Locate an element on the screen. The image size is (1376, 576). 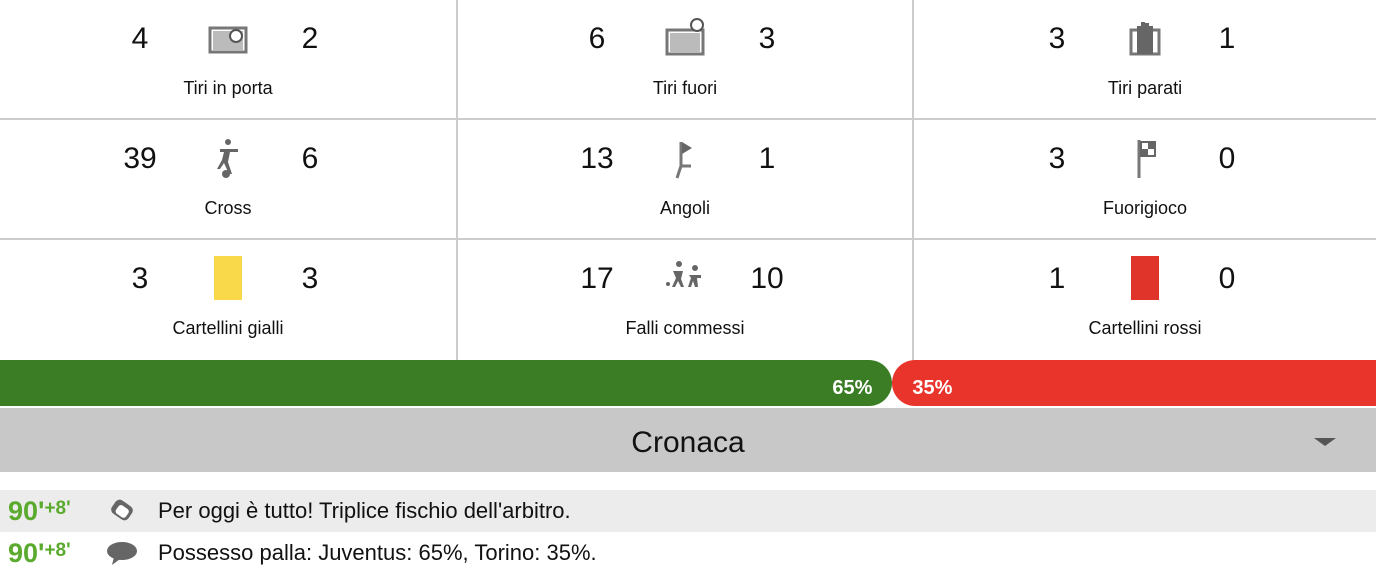
stat-cartellini-rossi: 1 0 Cartellini rossi is located at coordinates (1145, 300).